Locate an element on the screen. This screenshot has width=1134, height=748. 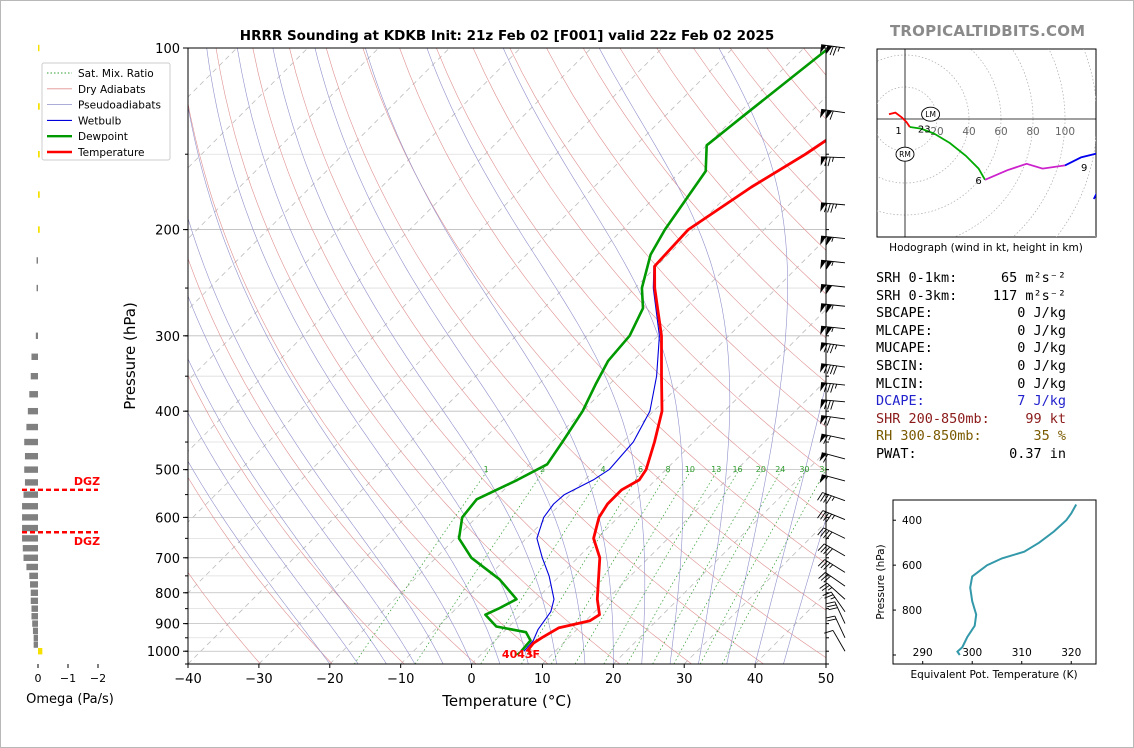
dgz-label: DGZ is located at coordinates (87, 541).